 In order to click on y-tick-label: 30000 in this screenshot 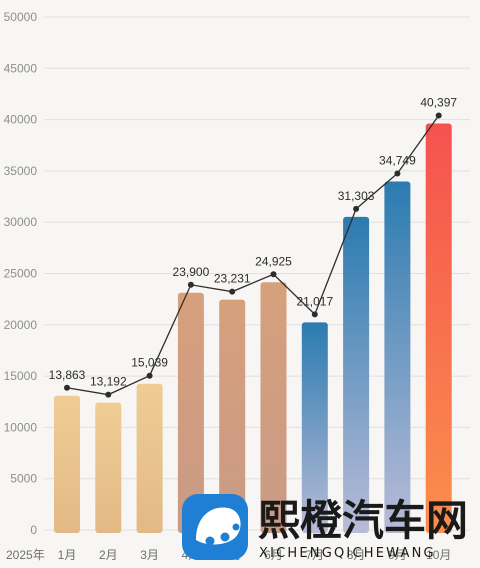, I will do `click(21, 222)`.